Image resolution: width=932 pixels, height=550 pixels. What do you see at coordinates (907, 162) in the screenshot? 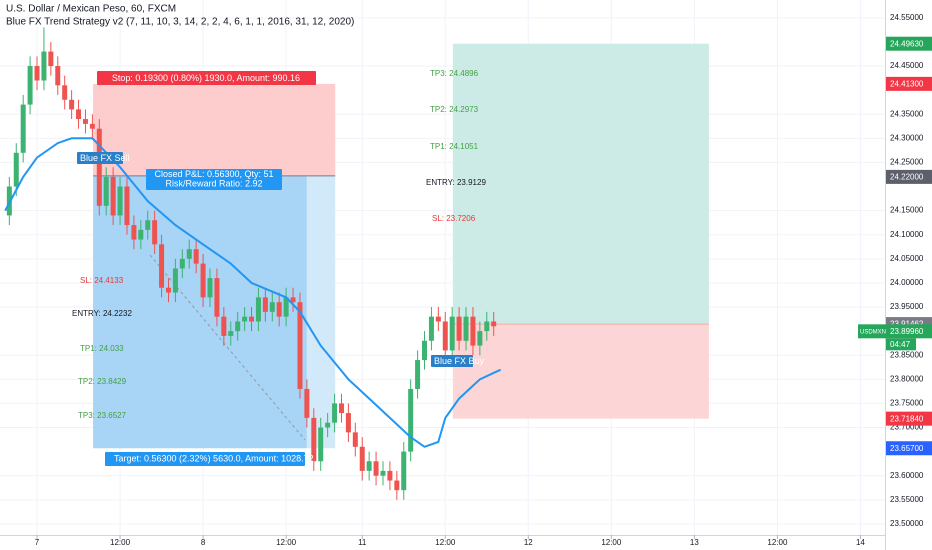
I see `y-tick-label: 24.25000` at bounding box center [907, 162].